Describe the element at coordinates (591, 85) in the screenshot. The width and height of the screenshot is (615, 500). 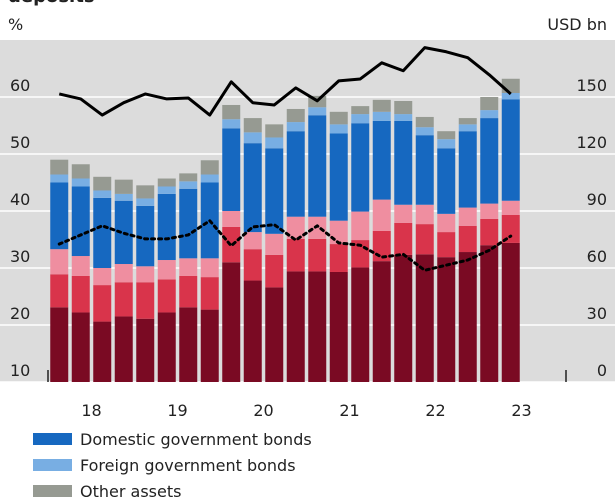
I see `y2-tick-label: 150` at that location.